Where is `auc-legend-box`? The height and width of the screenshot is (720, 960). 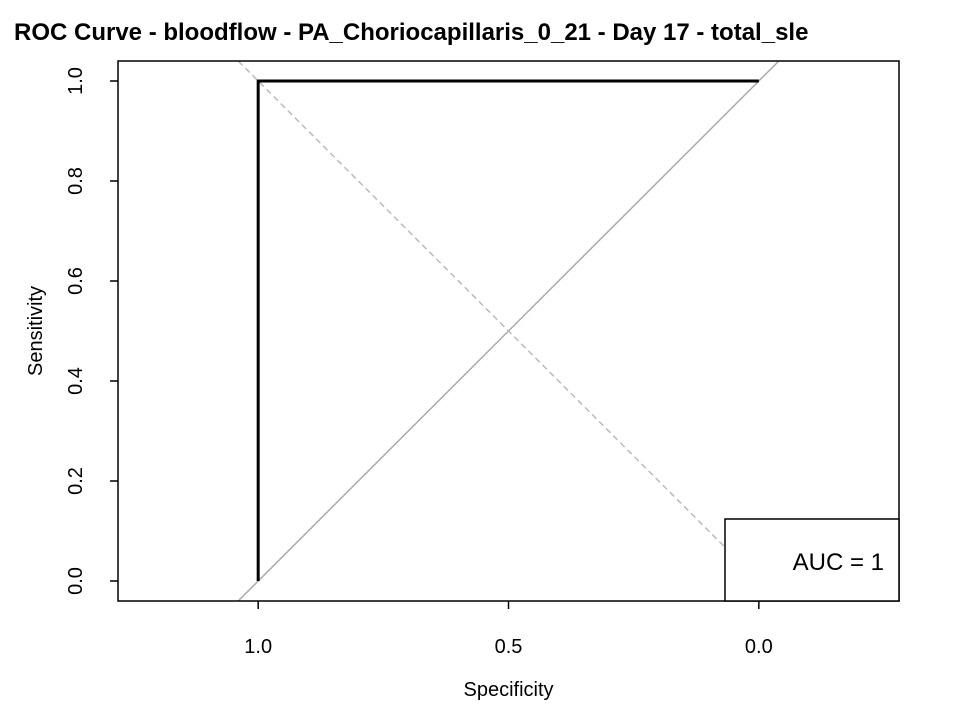 auc-legend-box is located at coordinates (812, 560).